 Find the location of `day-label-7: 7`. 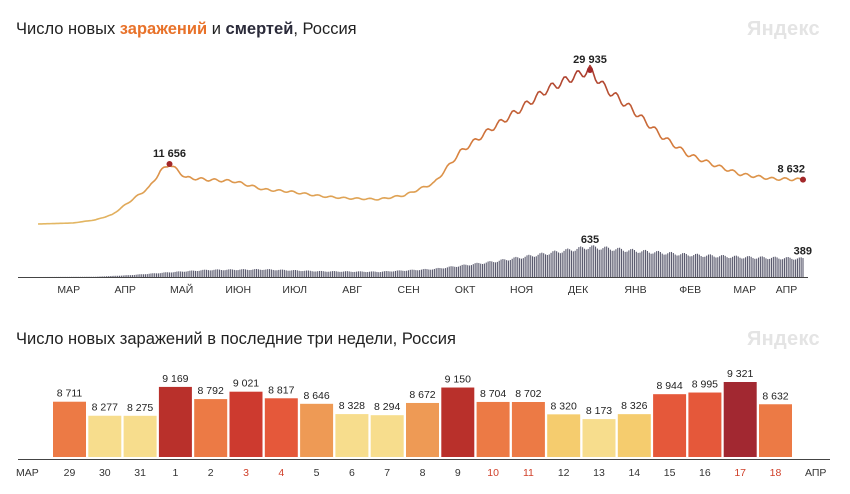

day-label-7: 7 is located at coordinates (387, 473).